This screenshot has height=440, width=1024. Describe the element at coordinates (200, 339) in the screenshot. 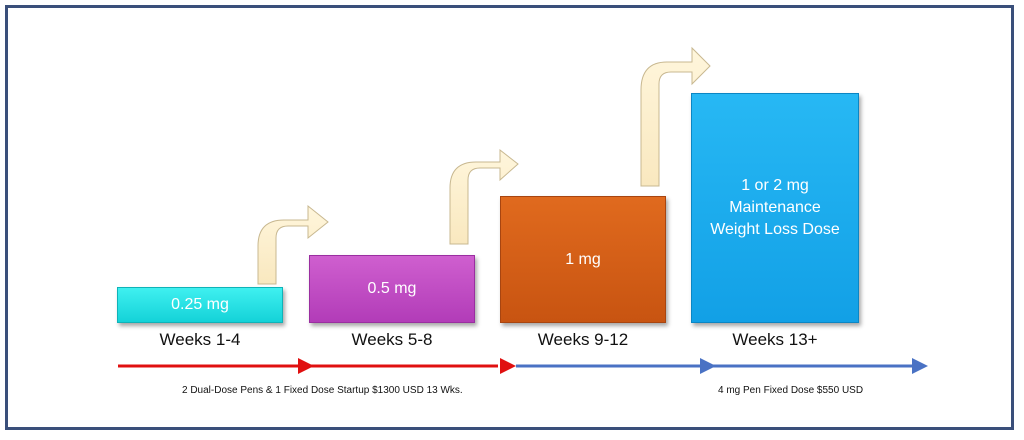

I see `weeks-label-1: Weeks 1-4` at that location.